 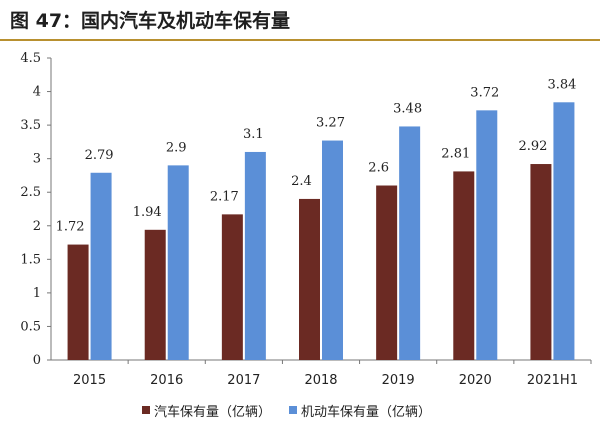 I want to click on x-tick-label: 2019, so click(x=398, y=380).